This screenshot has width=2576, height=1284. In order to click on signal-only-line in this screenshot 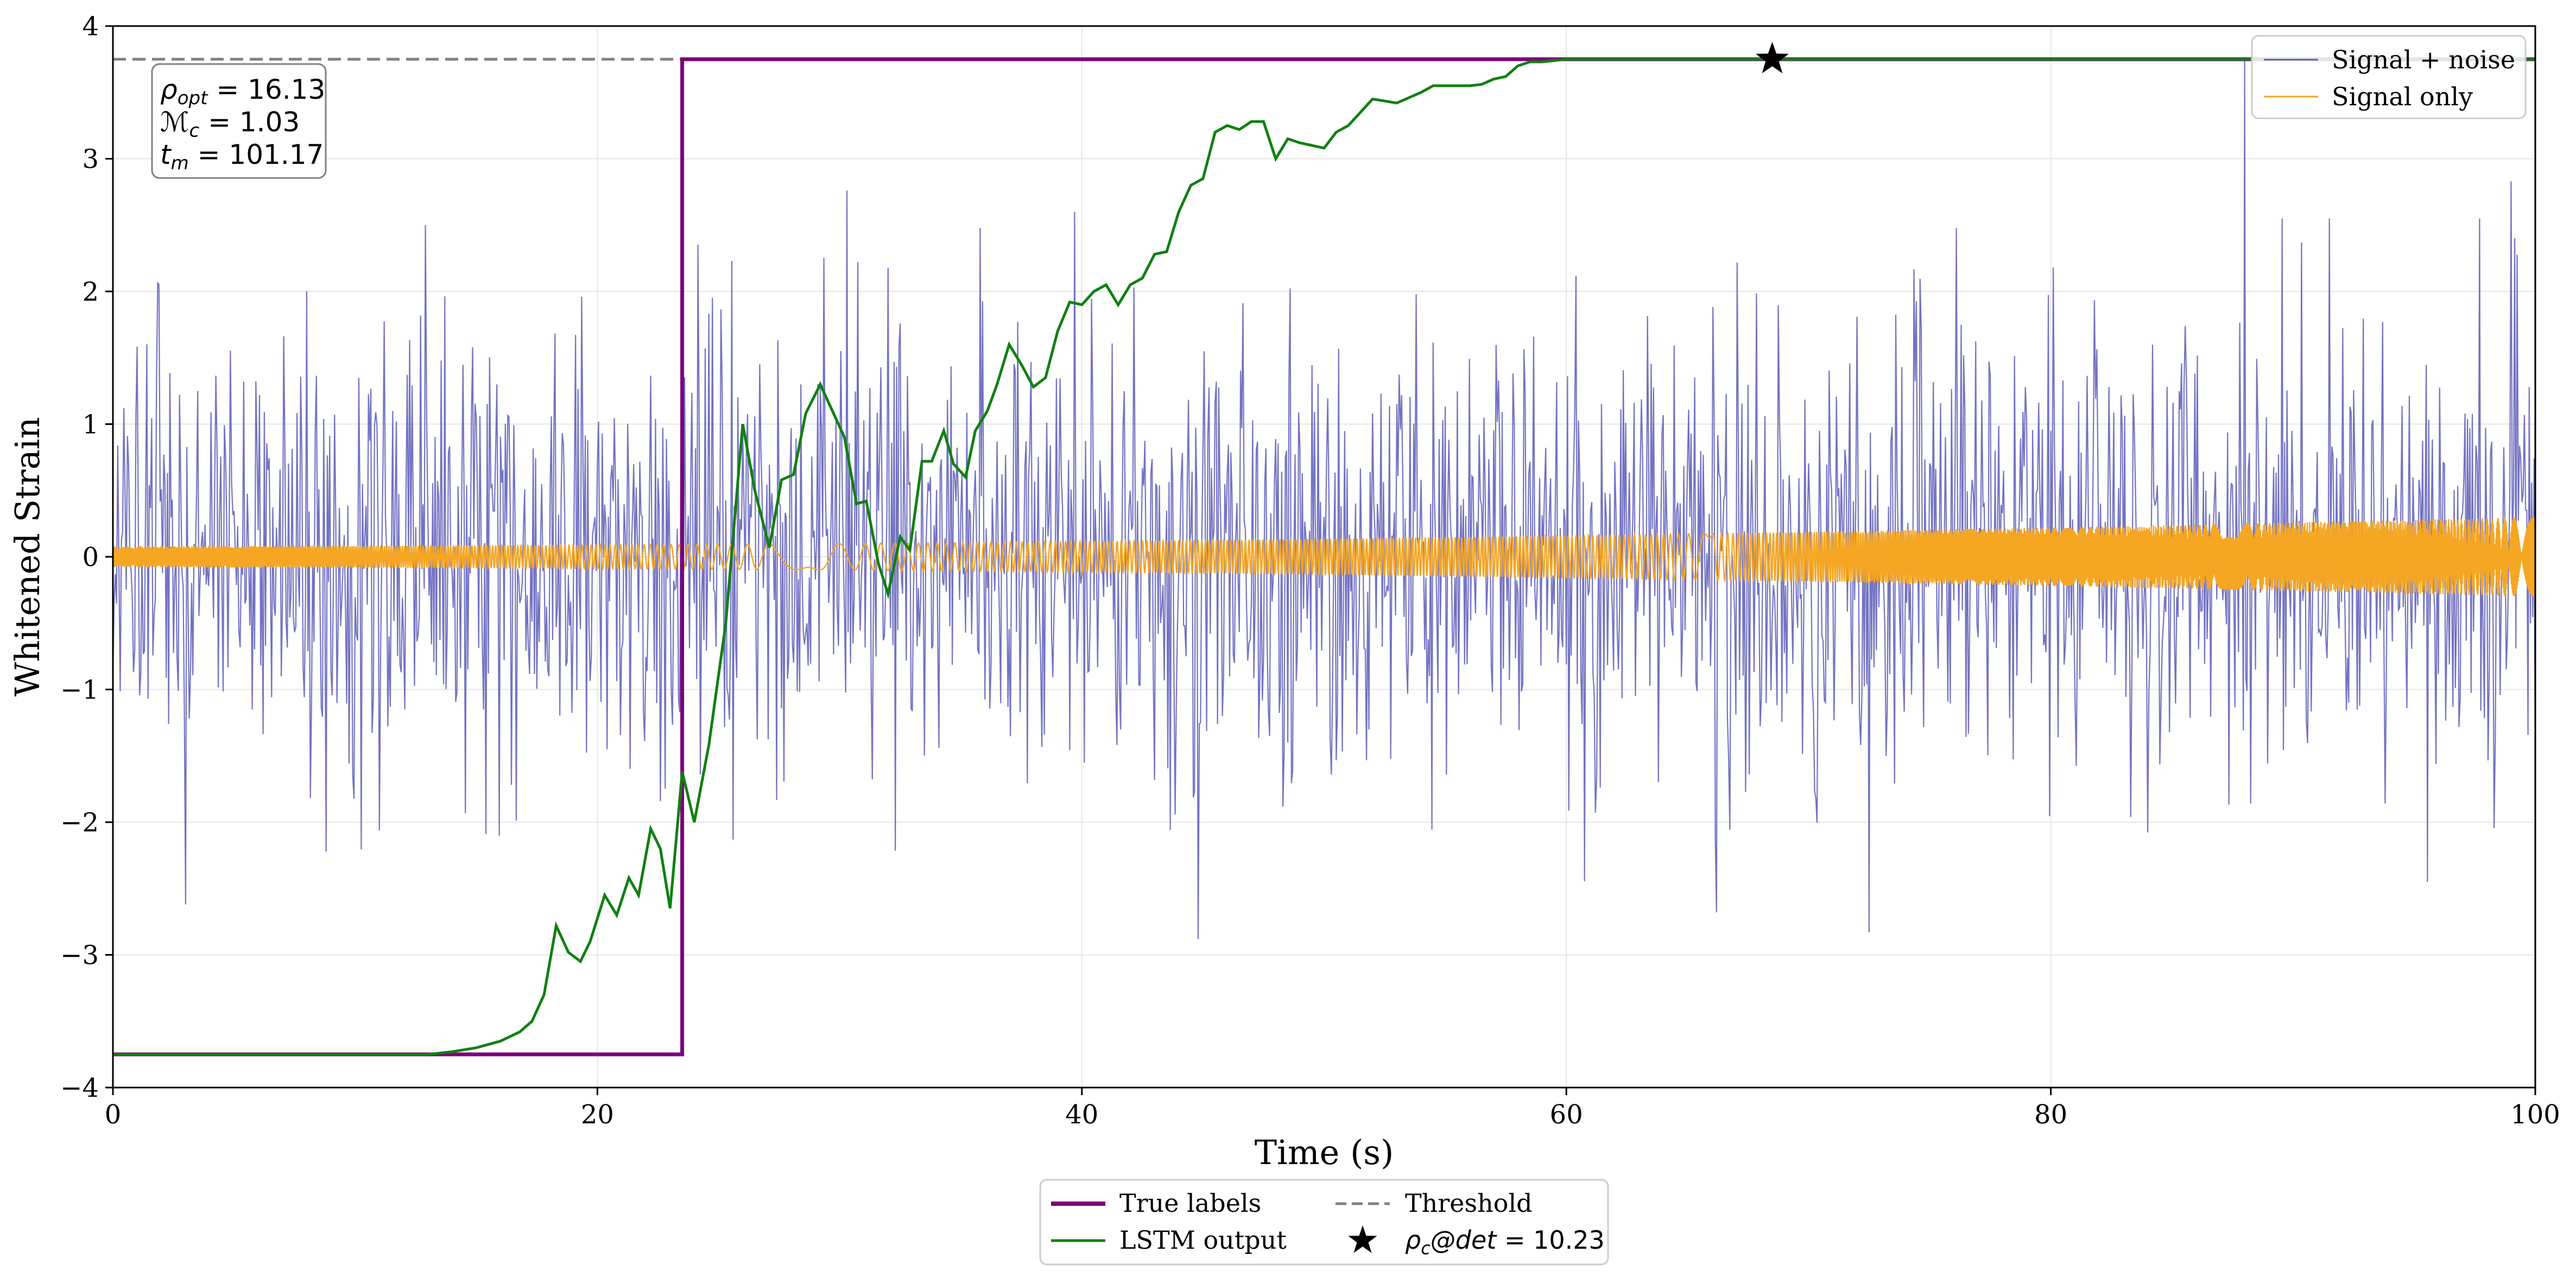, I will do `click(1324, 557)`.